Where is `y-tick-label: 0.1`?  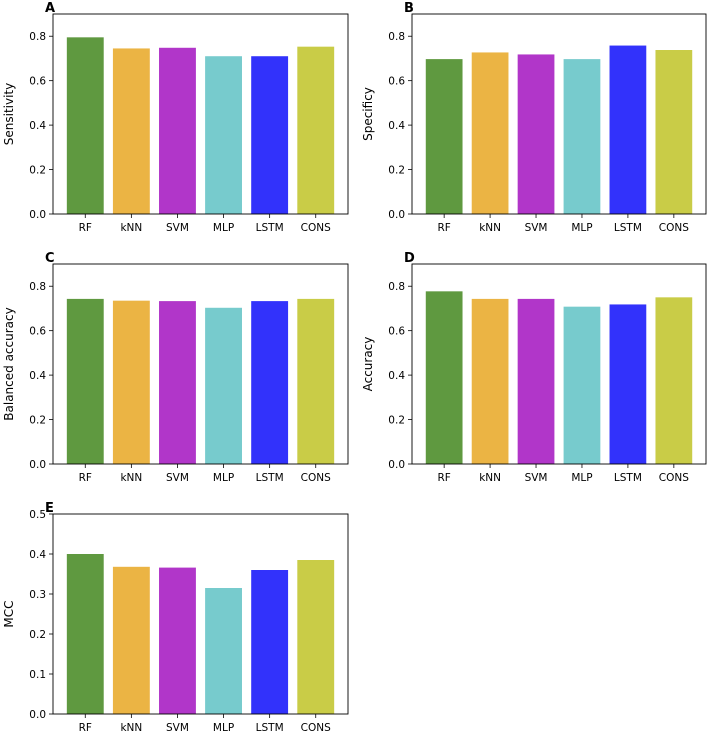
y-tick-label: 0.1 is located at coordinates (37, 675).